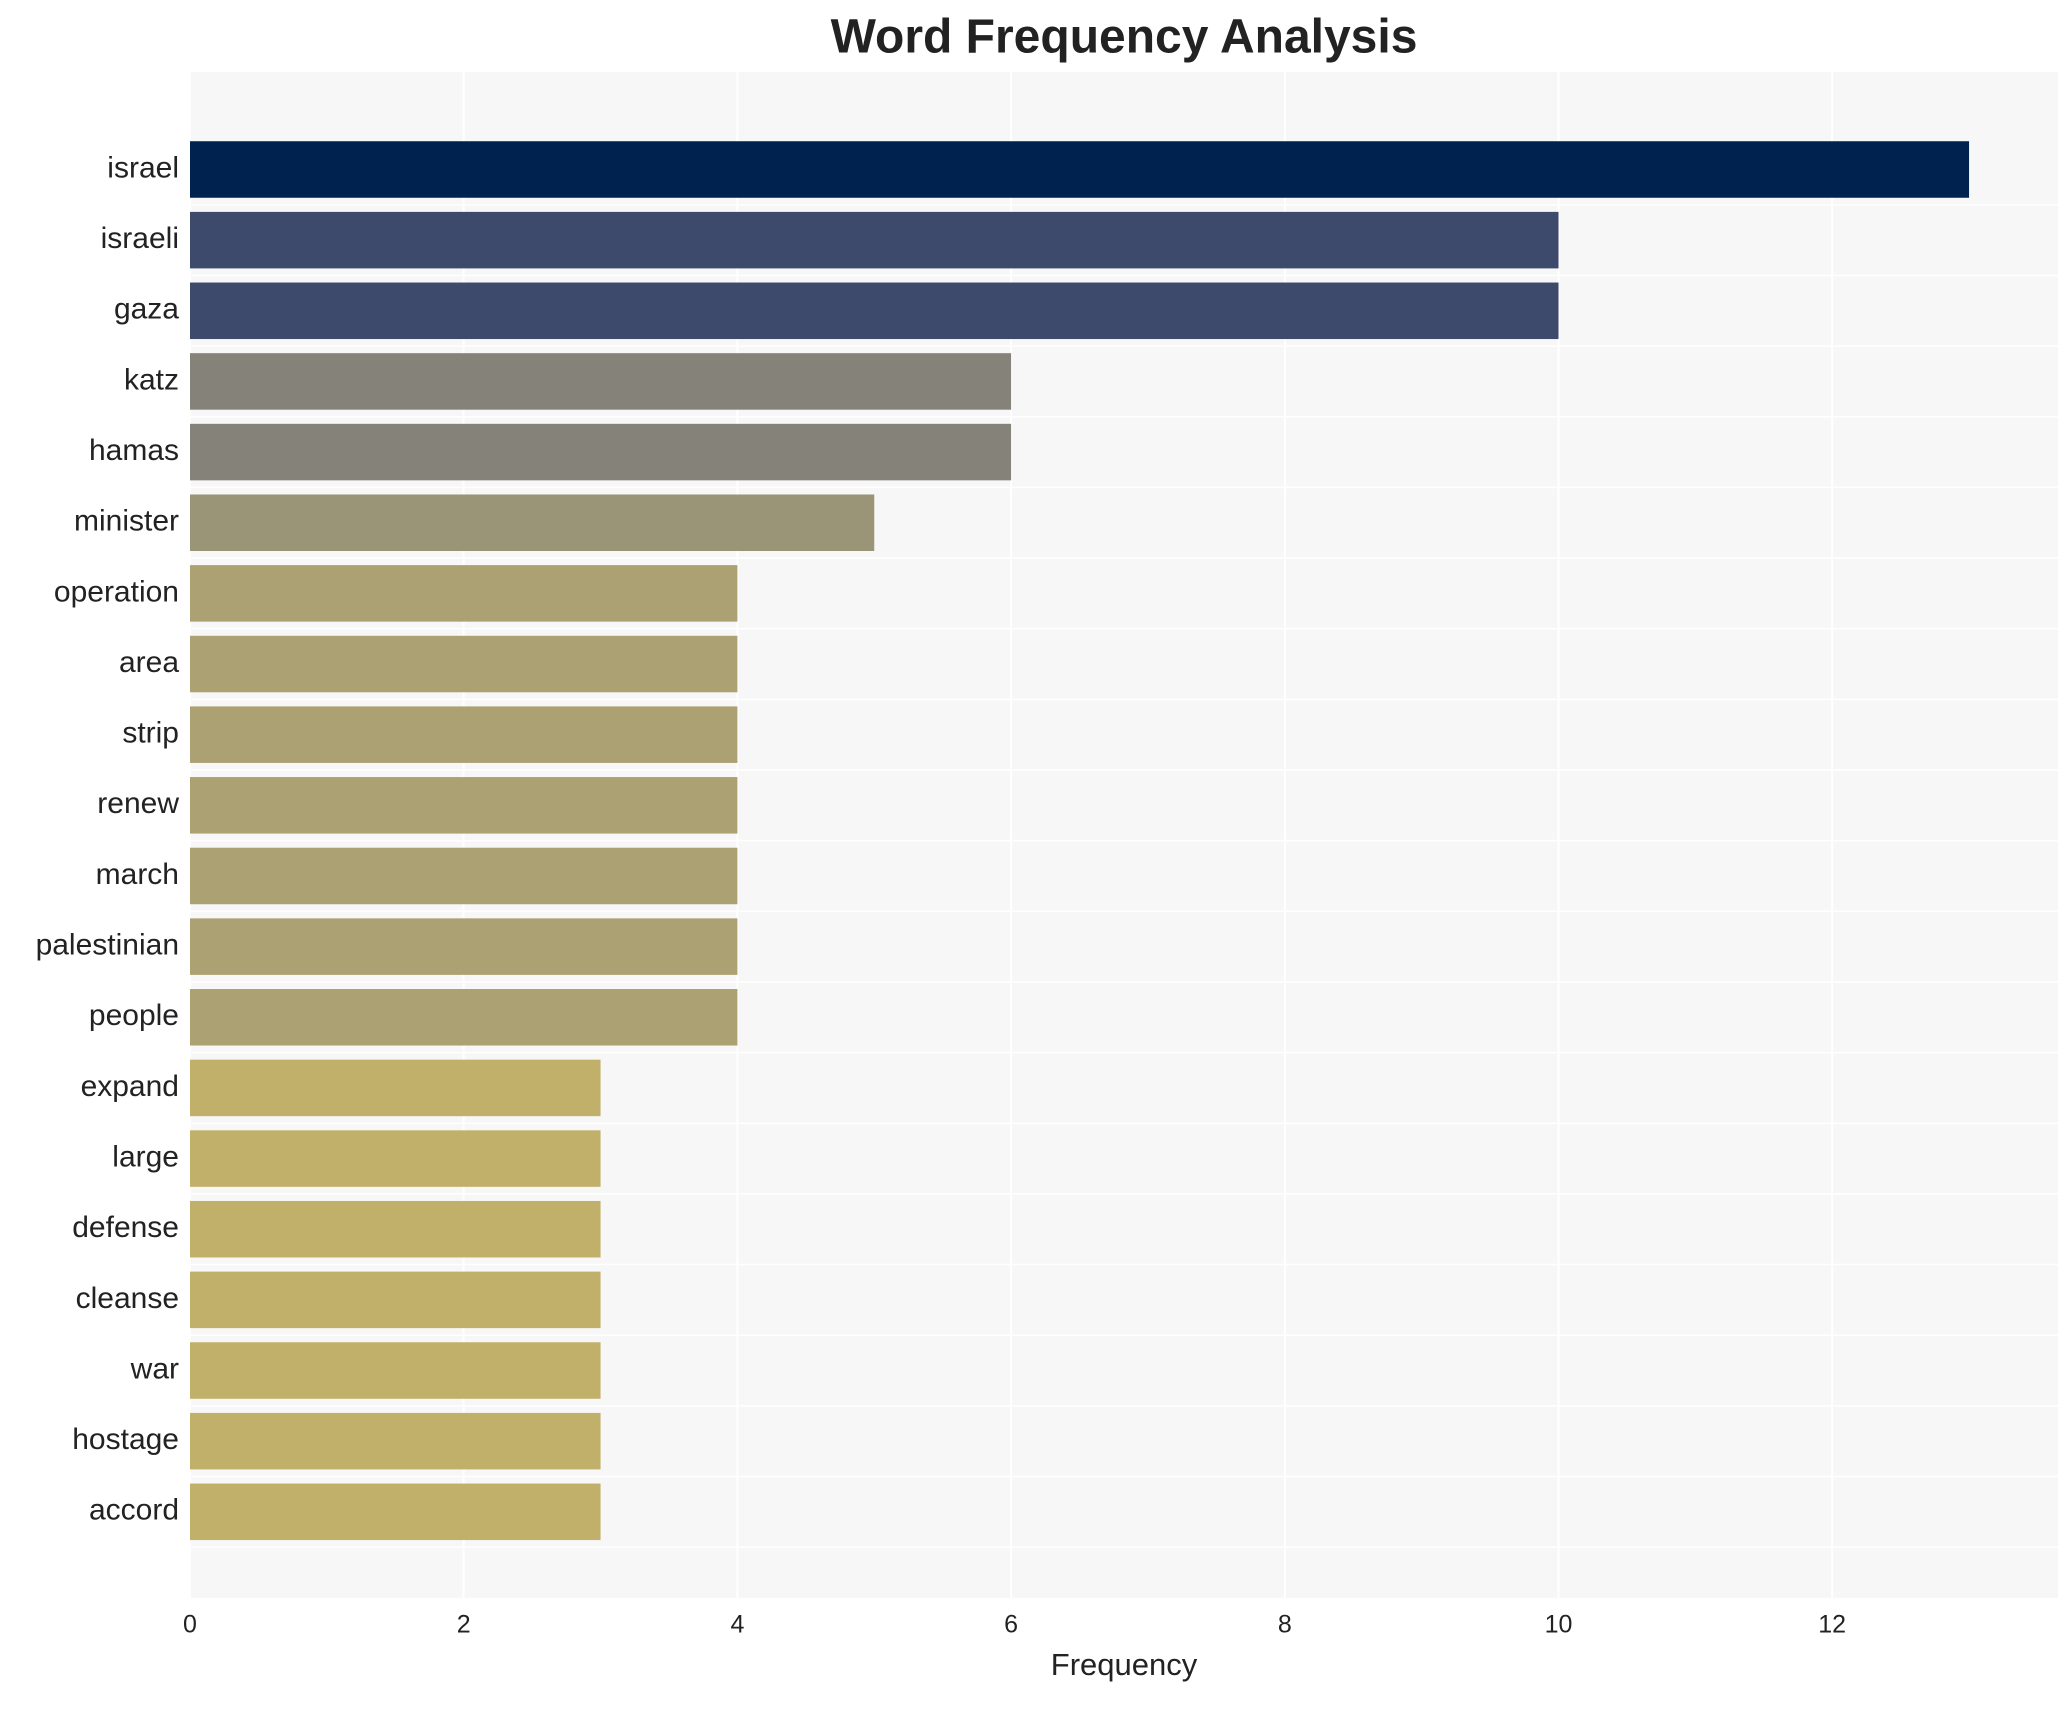 The height and width of the screenshot is (1710, 2069). What do you see at coordinates (125, 1439) in the screenshot?
I see `y-tick-label: hostage` at bounding box center [125, 1439].